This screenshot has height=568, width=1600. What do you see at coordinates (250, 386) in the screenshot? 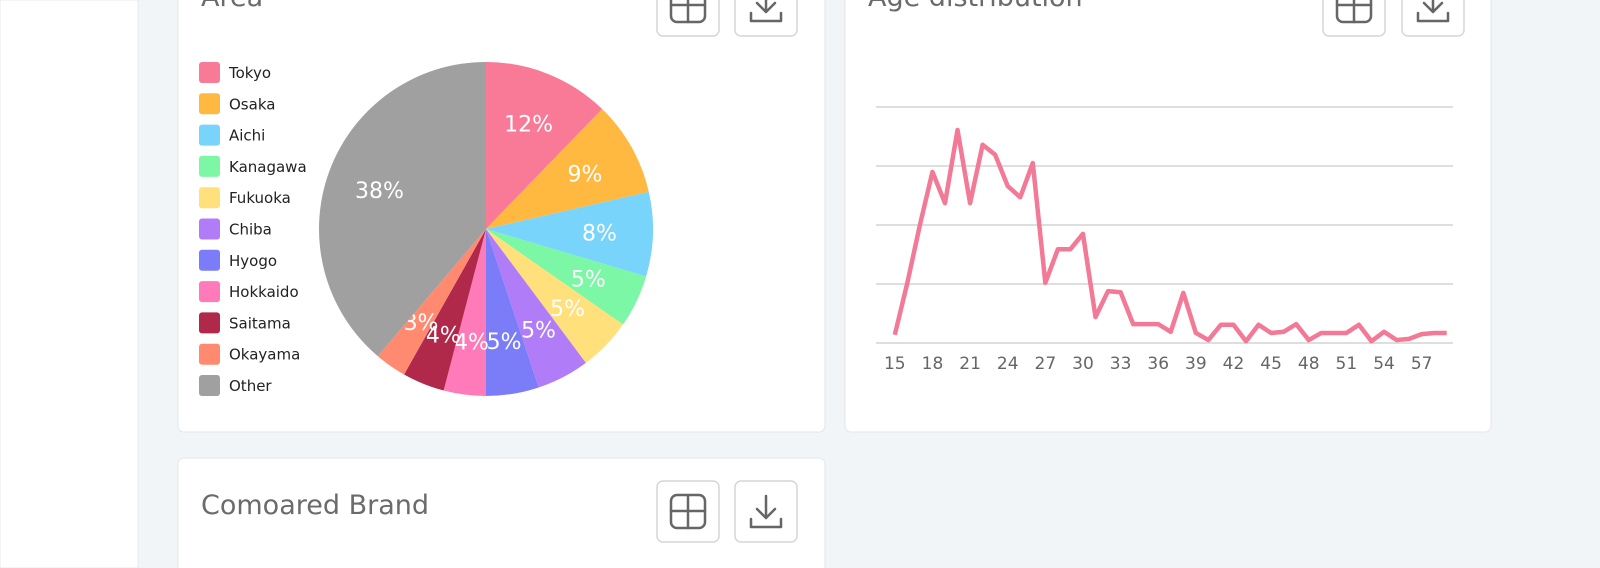
I see `legend-label: Other` at bounding box center [250, 386].